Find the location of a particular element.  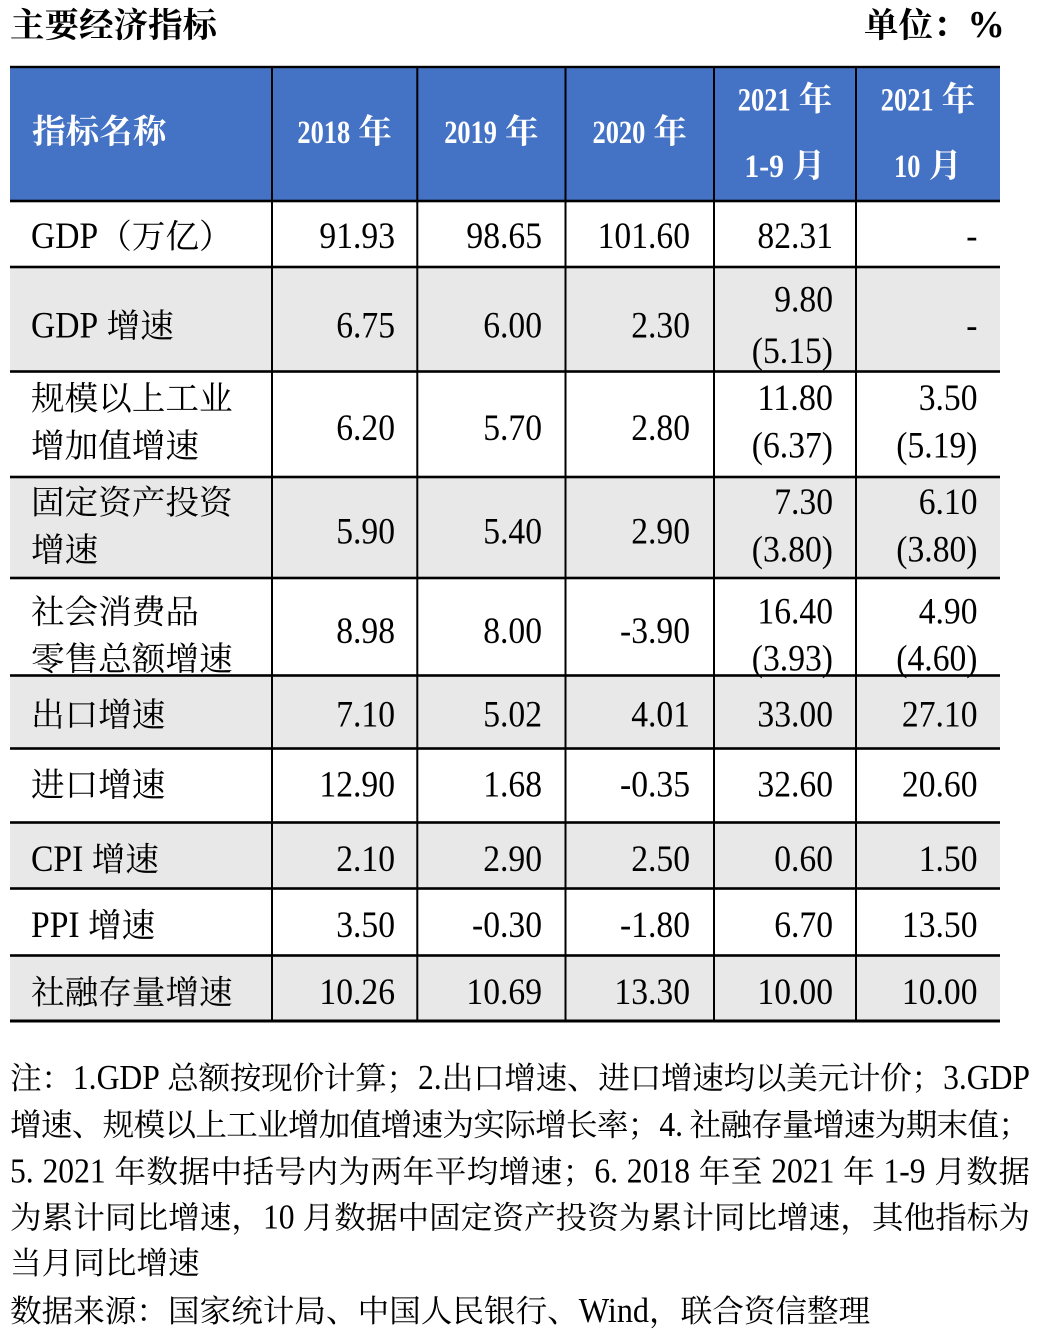

svg-text: (5.19) is located at coordinates (936, 446).